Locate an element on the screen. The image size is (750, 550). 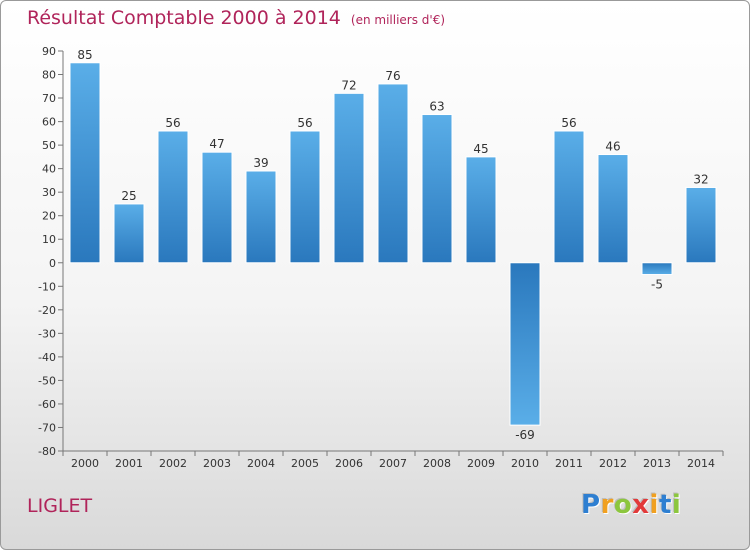
y-tick-label: 70 is located at coordinates (49, 98).